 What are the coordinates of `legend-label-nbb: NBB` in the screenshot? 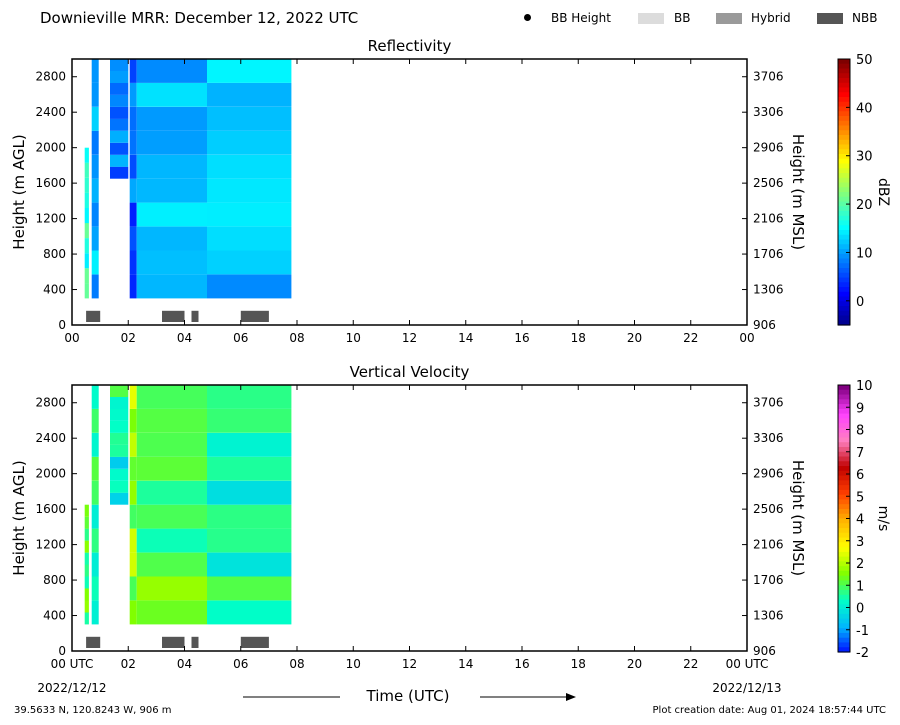 It's located at (865, 18).